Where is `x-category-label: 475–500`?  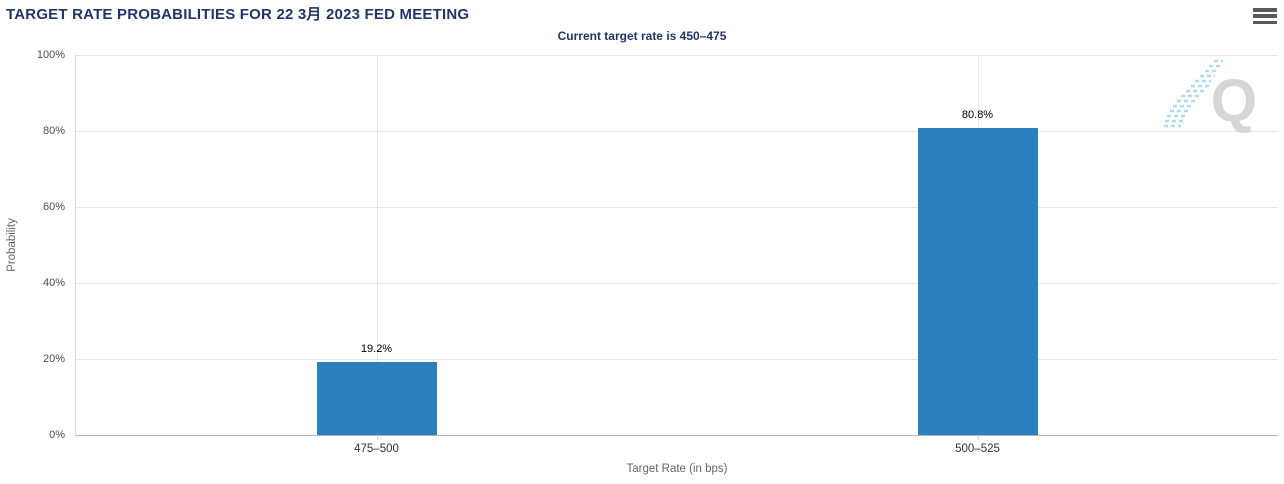
x-category-label: 475–500 is located at coordinates (376, 449).